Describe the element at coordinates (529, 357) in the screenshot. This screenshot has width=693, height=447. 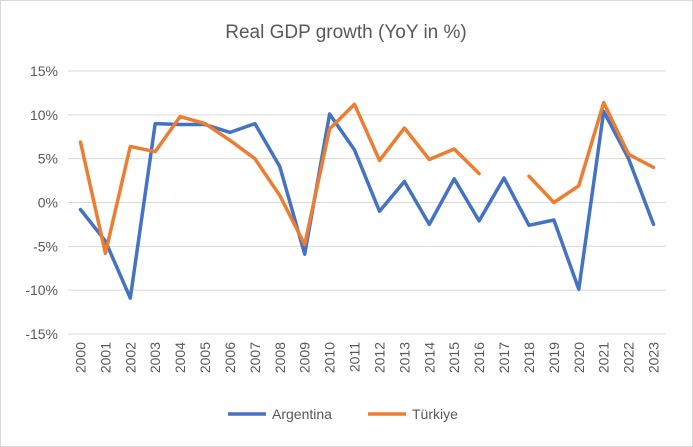
I see `x-tick-label: 2018` at that location.